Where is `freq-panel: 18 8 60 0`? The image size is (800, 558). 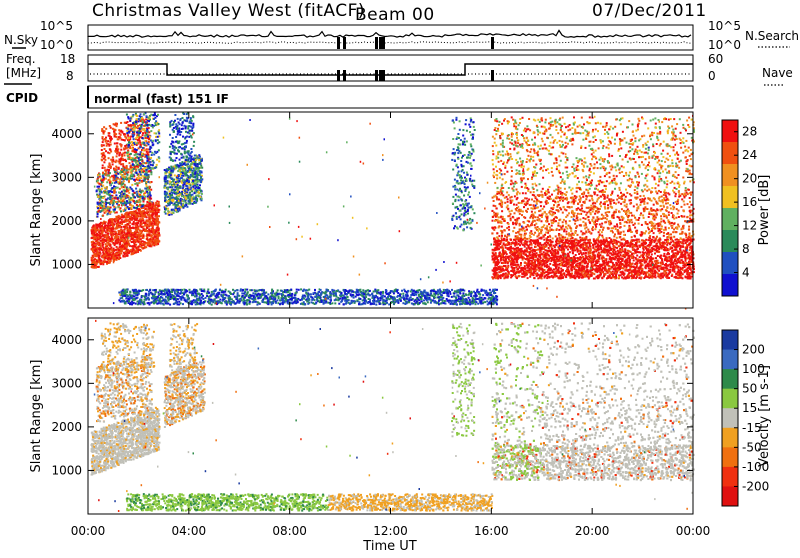
freq-panel: 18 8 60 0 is located at coordinates (391, 67).